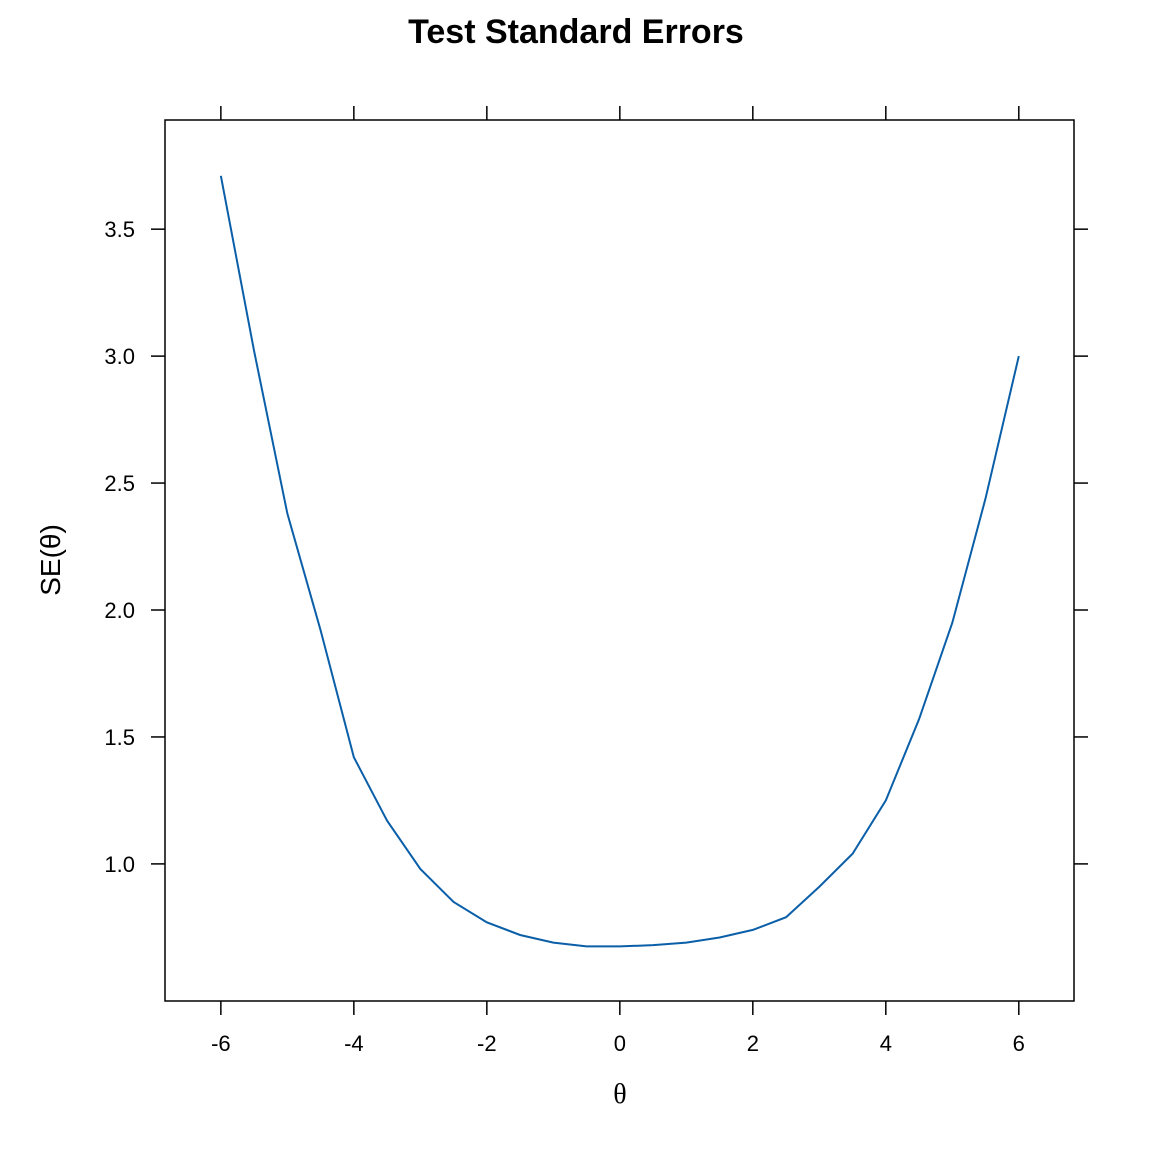 This screenshot has width=1152, height=1157. Describe the element at coordinates (620, 1043) in the screenshot. I see `x-tick-label: 0` at that location.